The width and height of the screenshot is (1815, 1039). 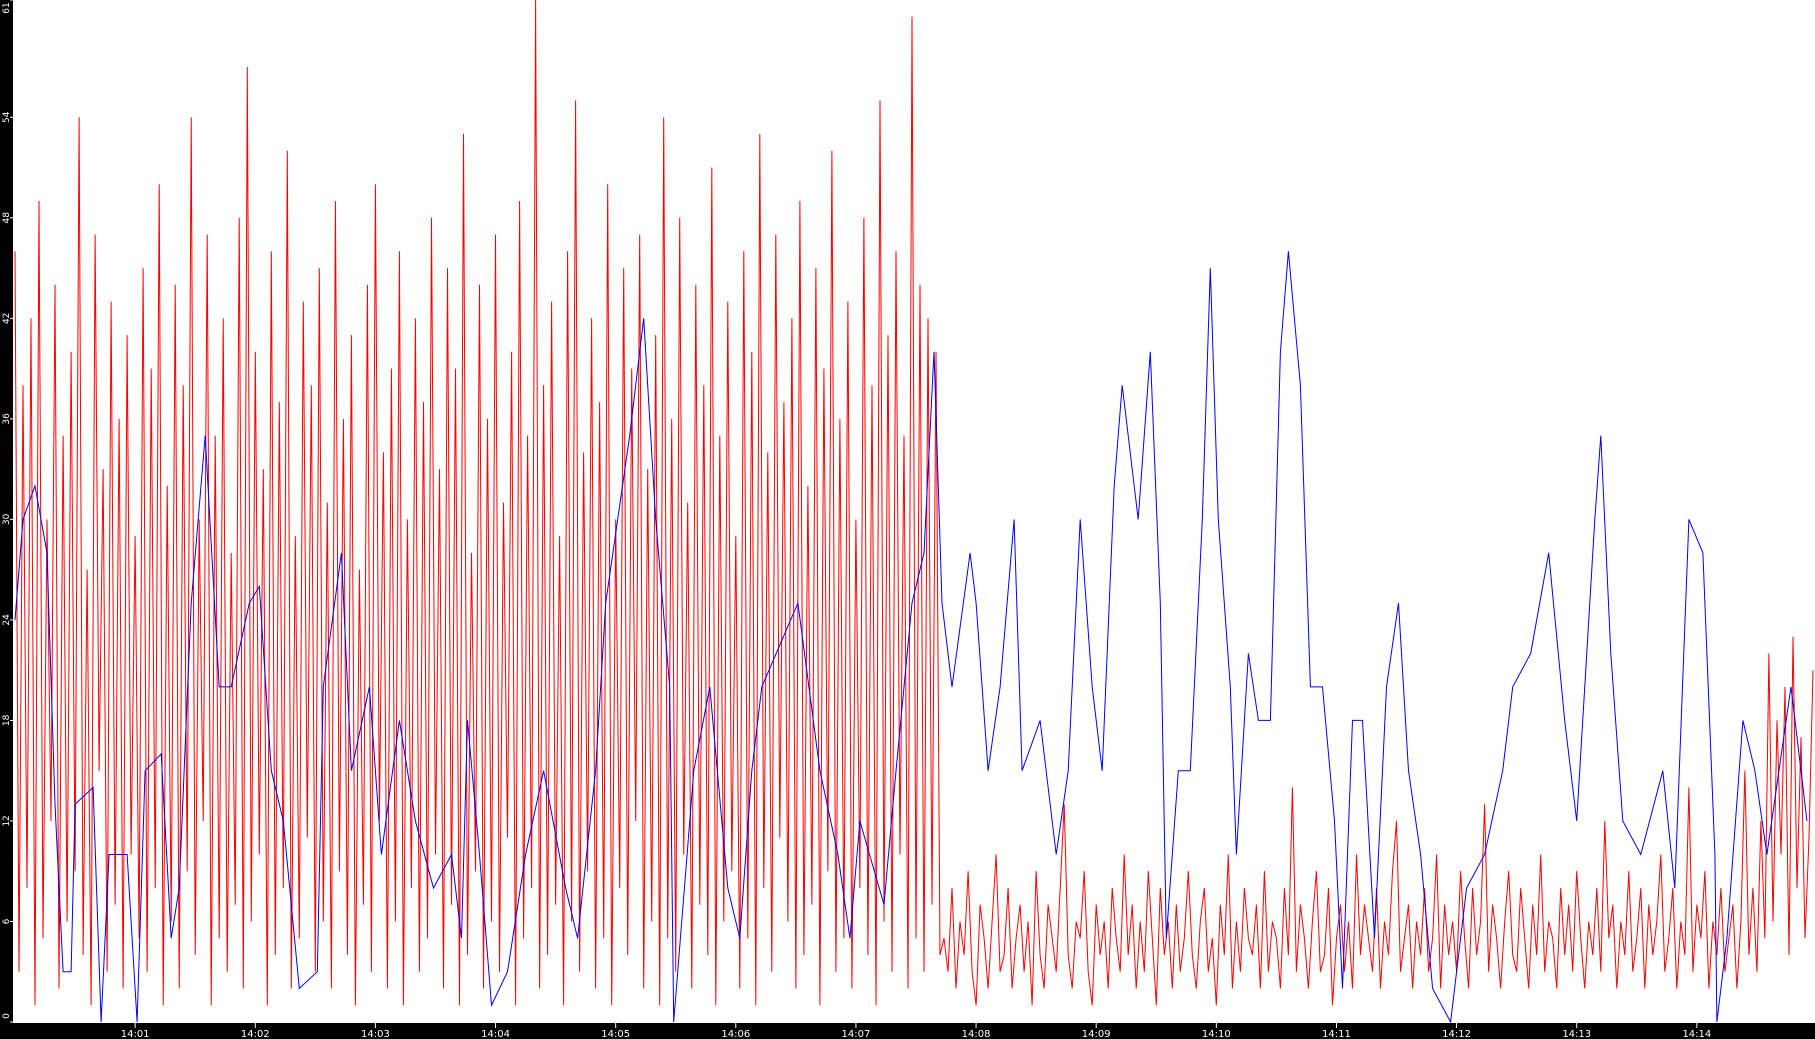 What do you see at coordinates (1336, 1034) in the screenshot?
I see `x-tick-label: 14:11` at bounding box center [1336, 1034].